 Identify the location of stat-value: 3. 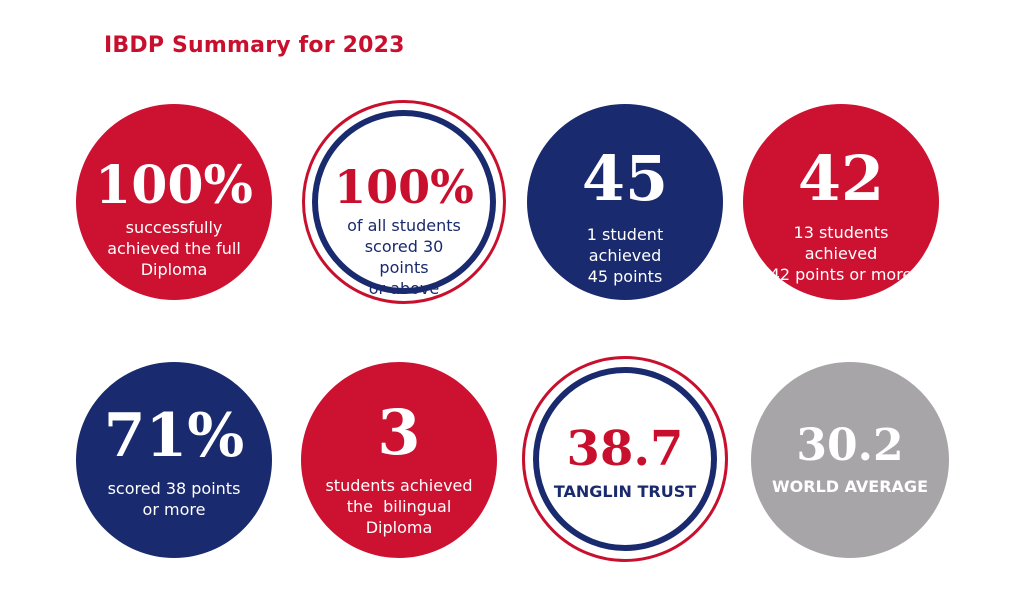
(399, 432).